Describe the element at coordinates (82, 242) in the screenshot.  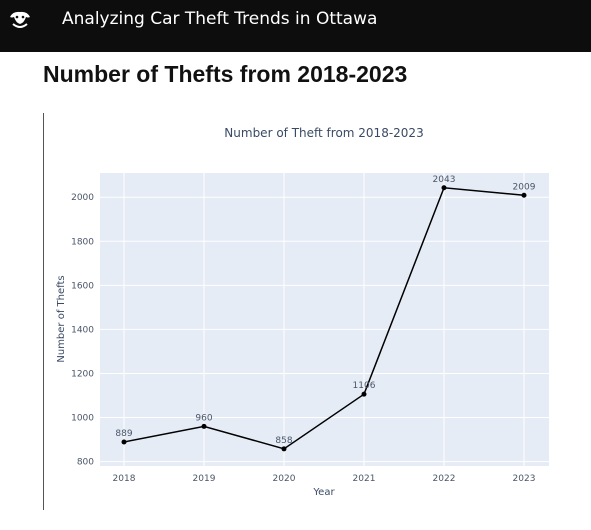
I see `y-tick-label: 1800` at that location.